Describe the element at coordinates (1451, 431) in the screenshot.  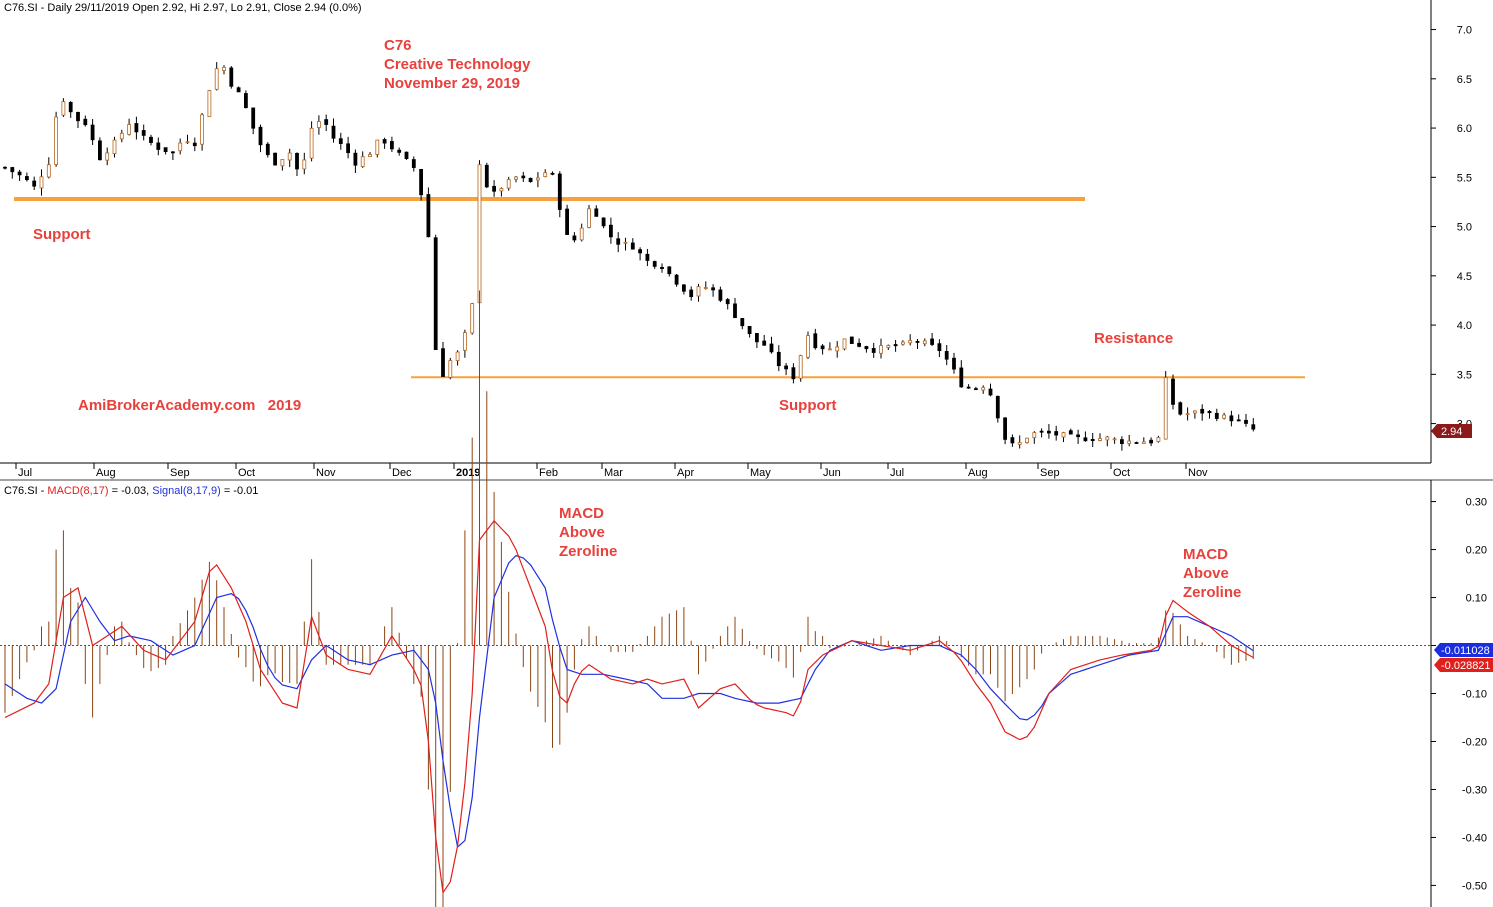
I see `last-price-badge` at that location.